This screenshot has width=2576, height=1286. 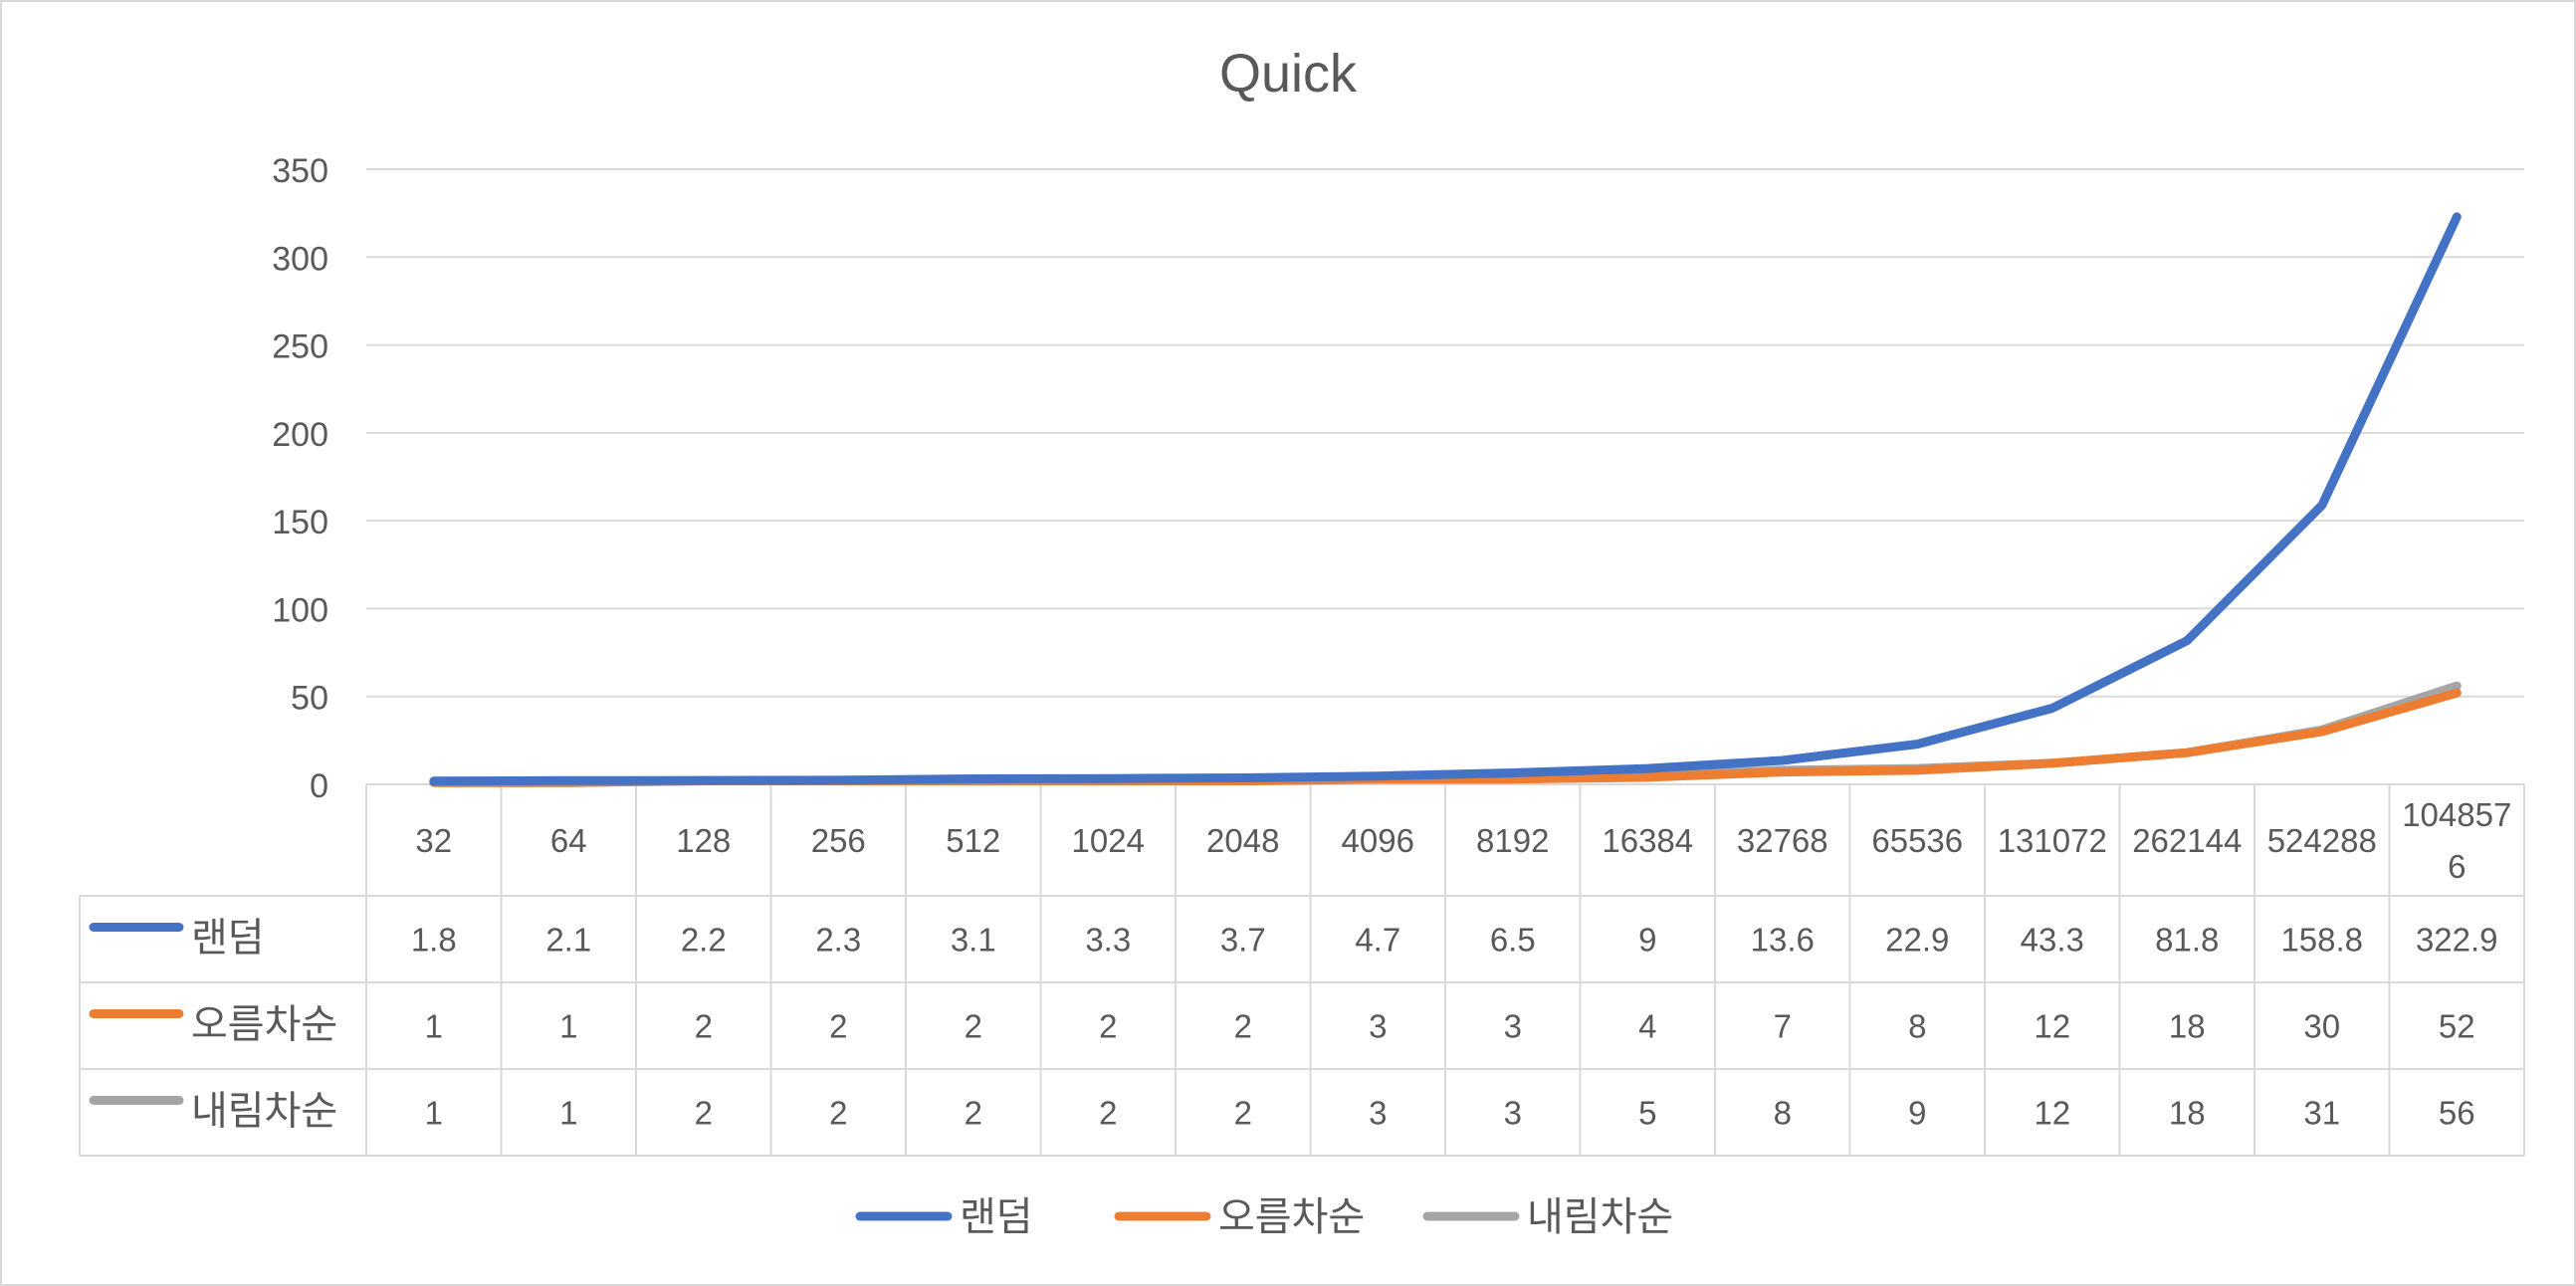 What do you see at coordinates (434, 940) in the screenshot?
I see `table-cell-value: 1.8` at bounding box center [434, 940].